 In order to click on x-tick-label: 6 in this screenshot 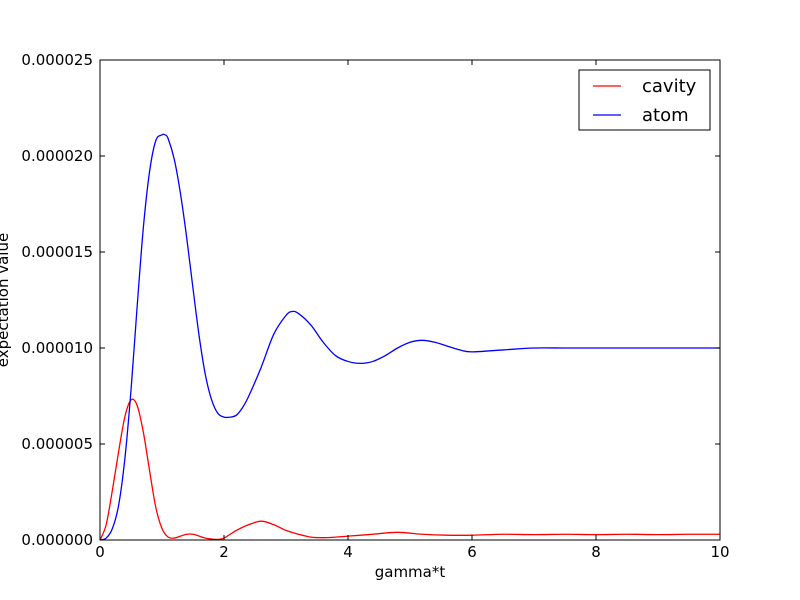, I will do `click(472, 552)`.